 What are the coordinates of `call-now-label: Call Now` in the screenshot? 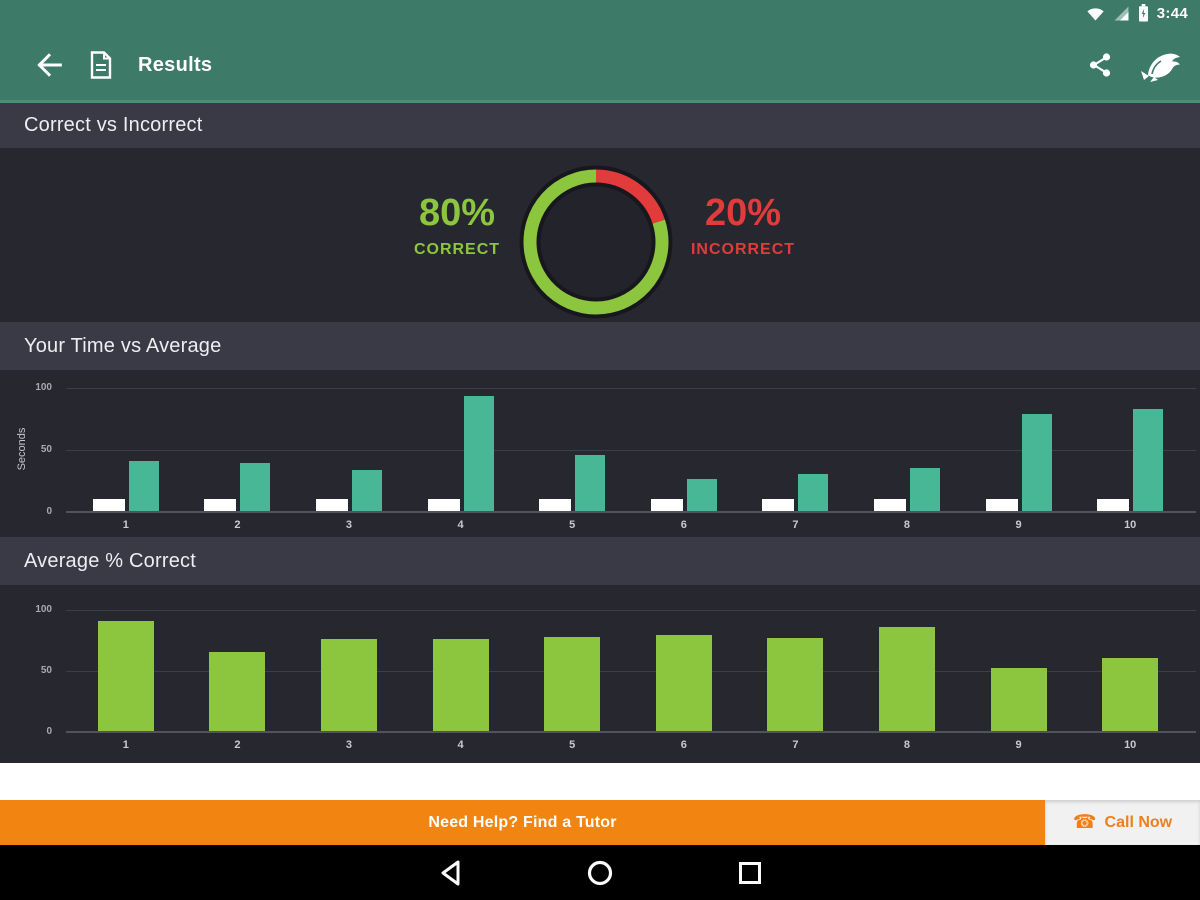 It's located at (1138, 822).